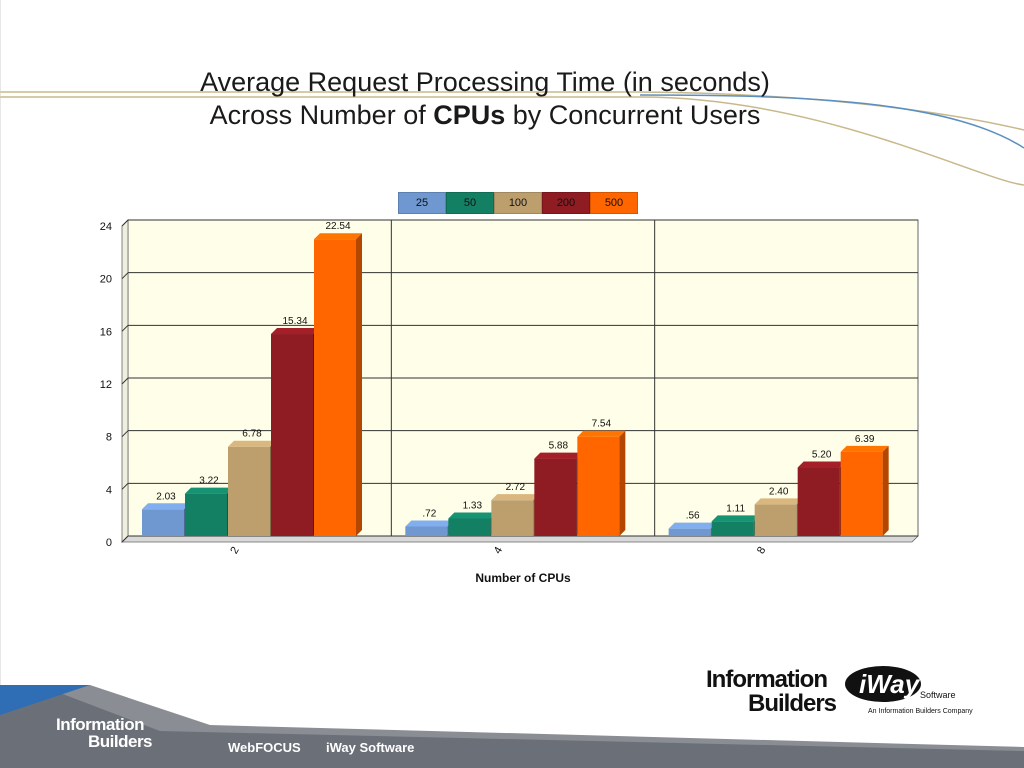  What do you see at coordinates (106, 332) in the screenshot?
I see `y-tick-label: 16` at bounding box center [106, 332].